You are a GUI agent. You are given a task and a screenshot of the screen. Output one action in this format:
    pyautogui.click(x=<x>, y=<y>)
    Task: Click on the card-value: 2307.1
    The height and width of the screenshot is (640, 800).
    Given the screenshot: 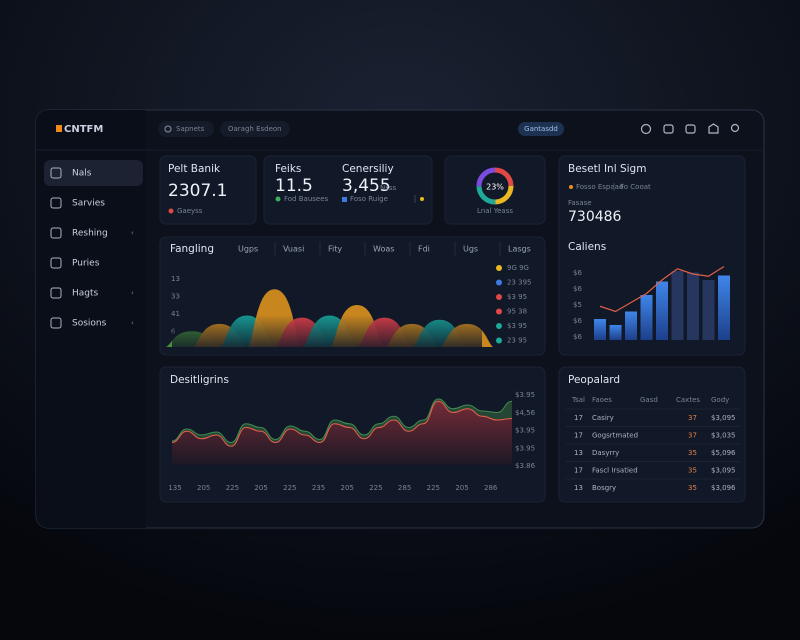 What is the action you would take?
    pyautogui.click(x=197, y=191)
    